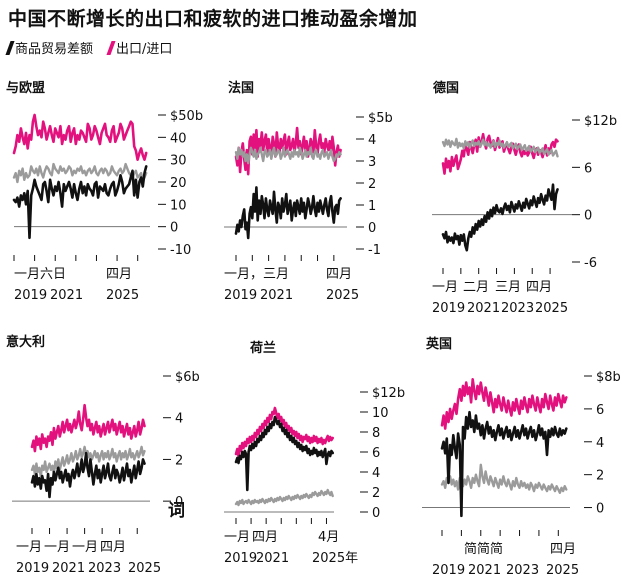 This screenshot has height=577, width=633. Describe the element at coordinates (438, 344) in the screenshot. I see `chart-title: 英国` at that location.